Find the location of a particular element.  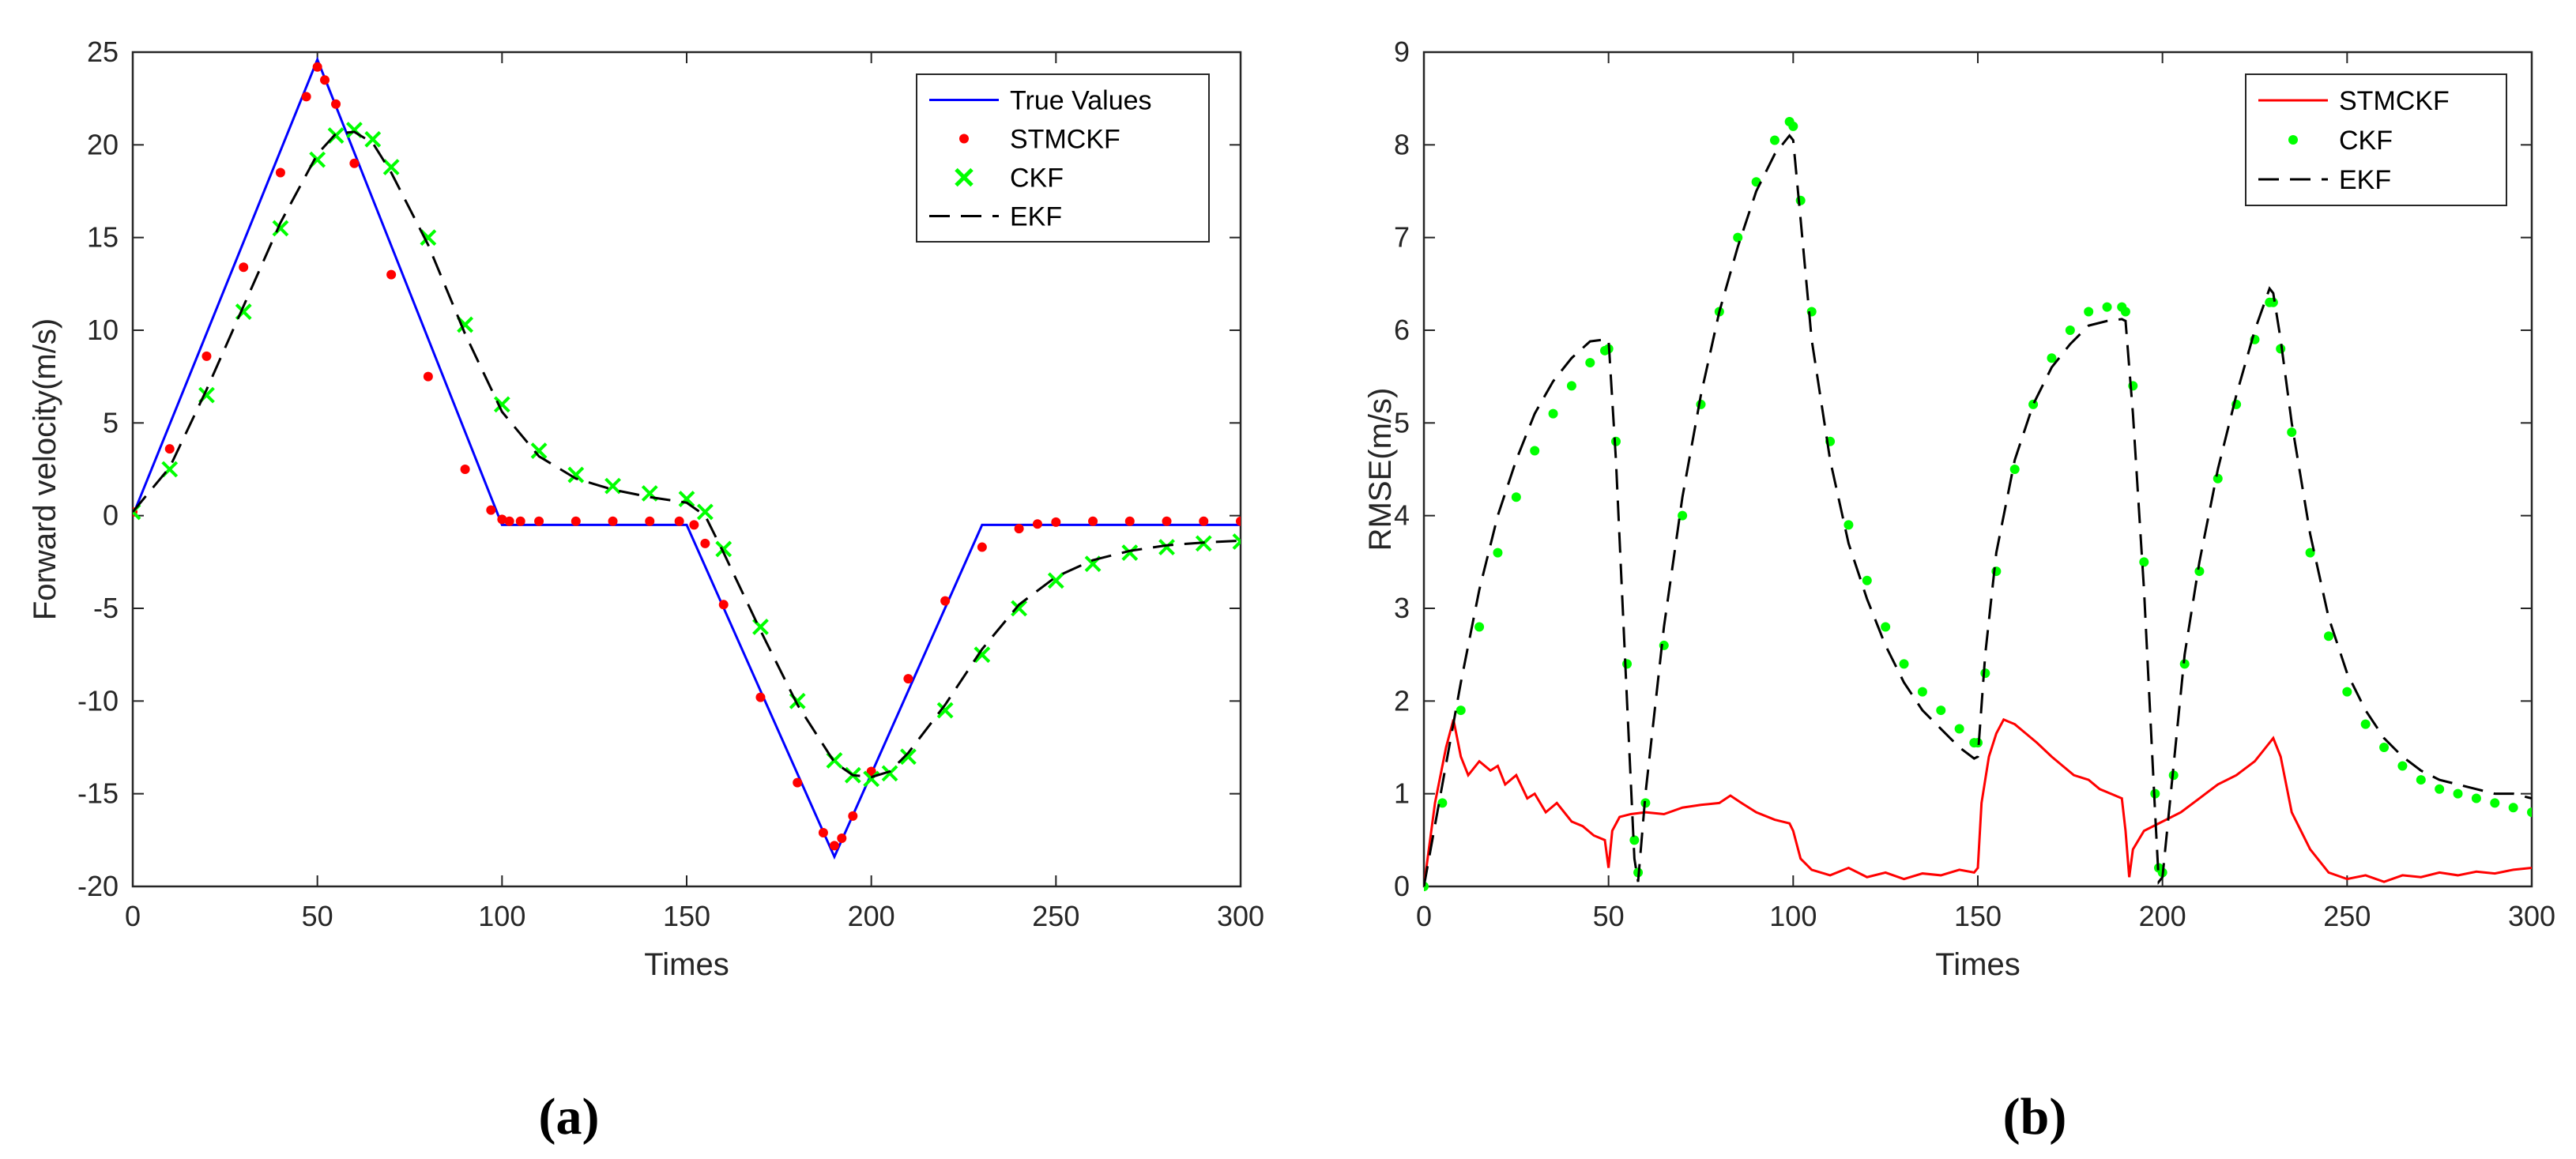

legend-label: True Values is located at coordinates (1081, 101).